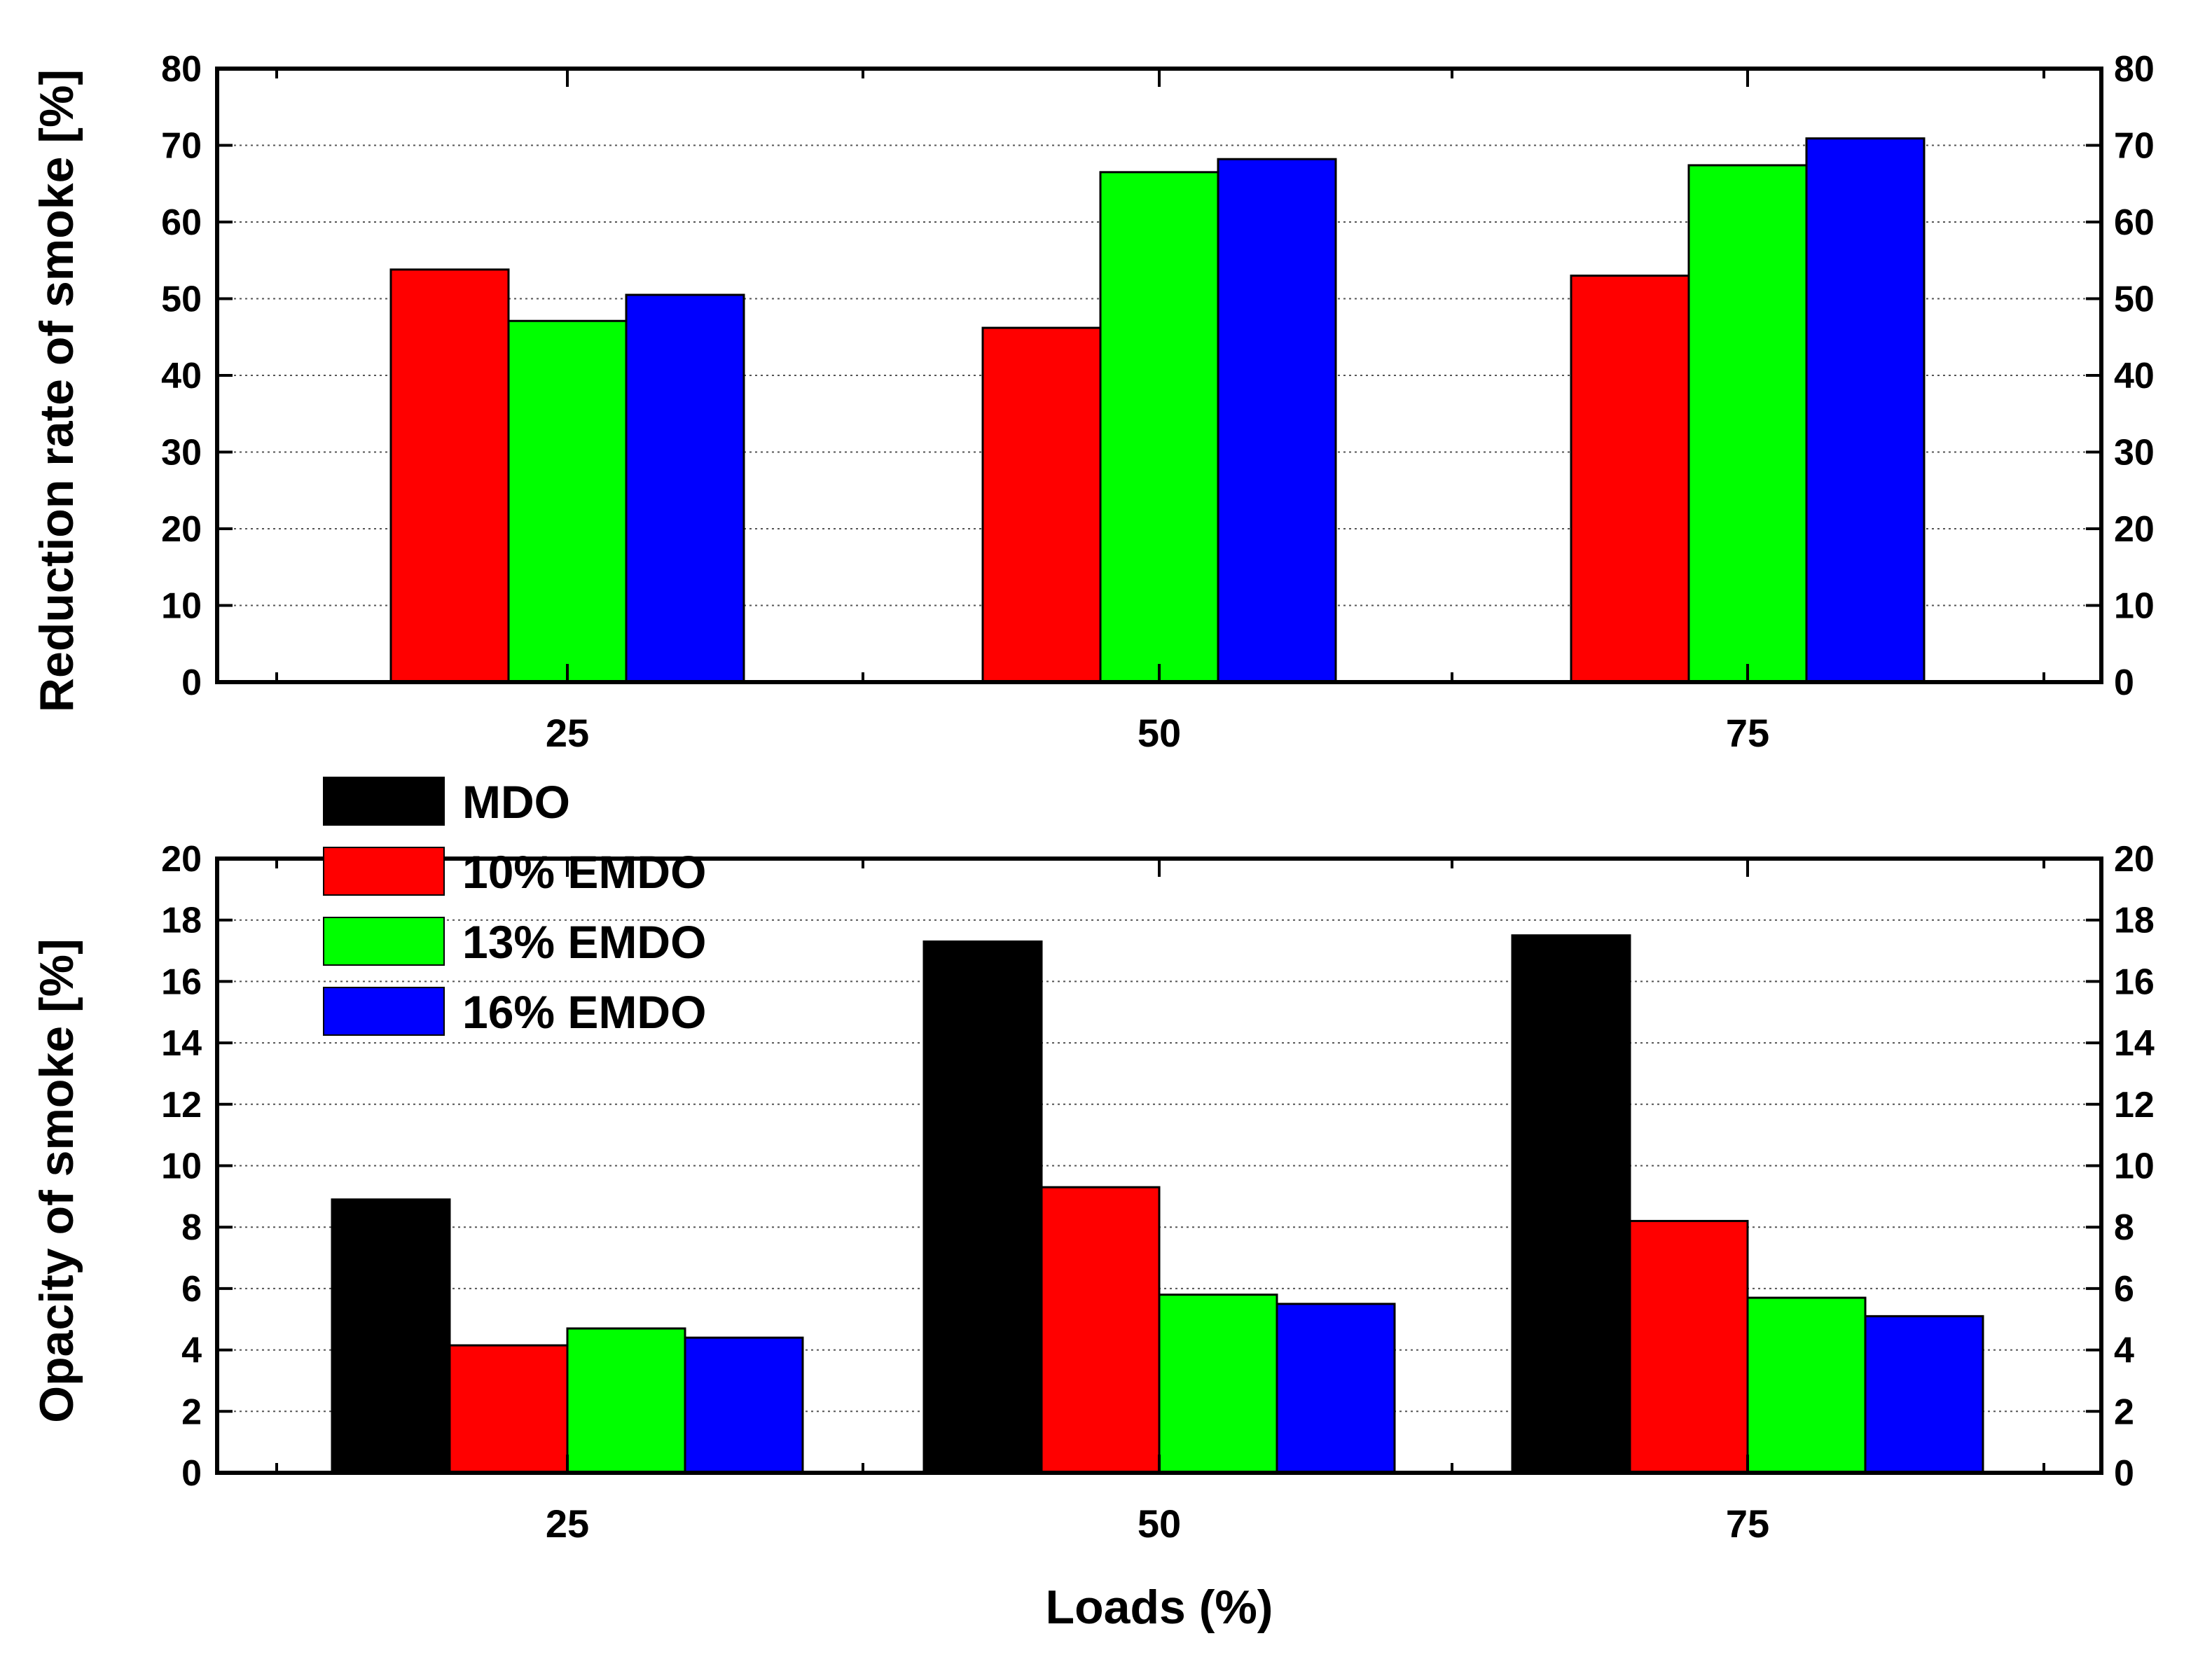 This screenshot has width=2212, height=1678. Describe the element at coordinates (567, 733) in the screenshot. I see `top-x-tick-label: 25` at that location.